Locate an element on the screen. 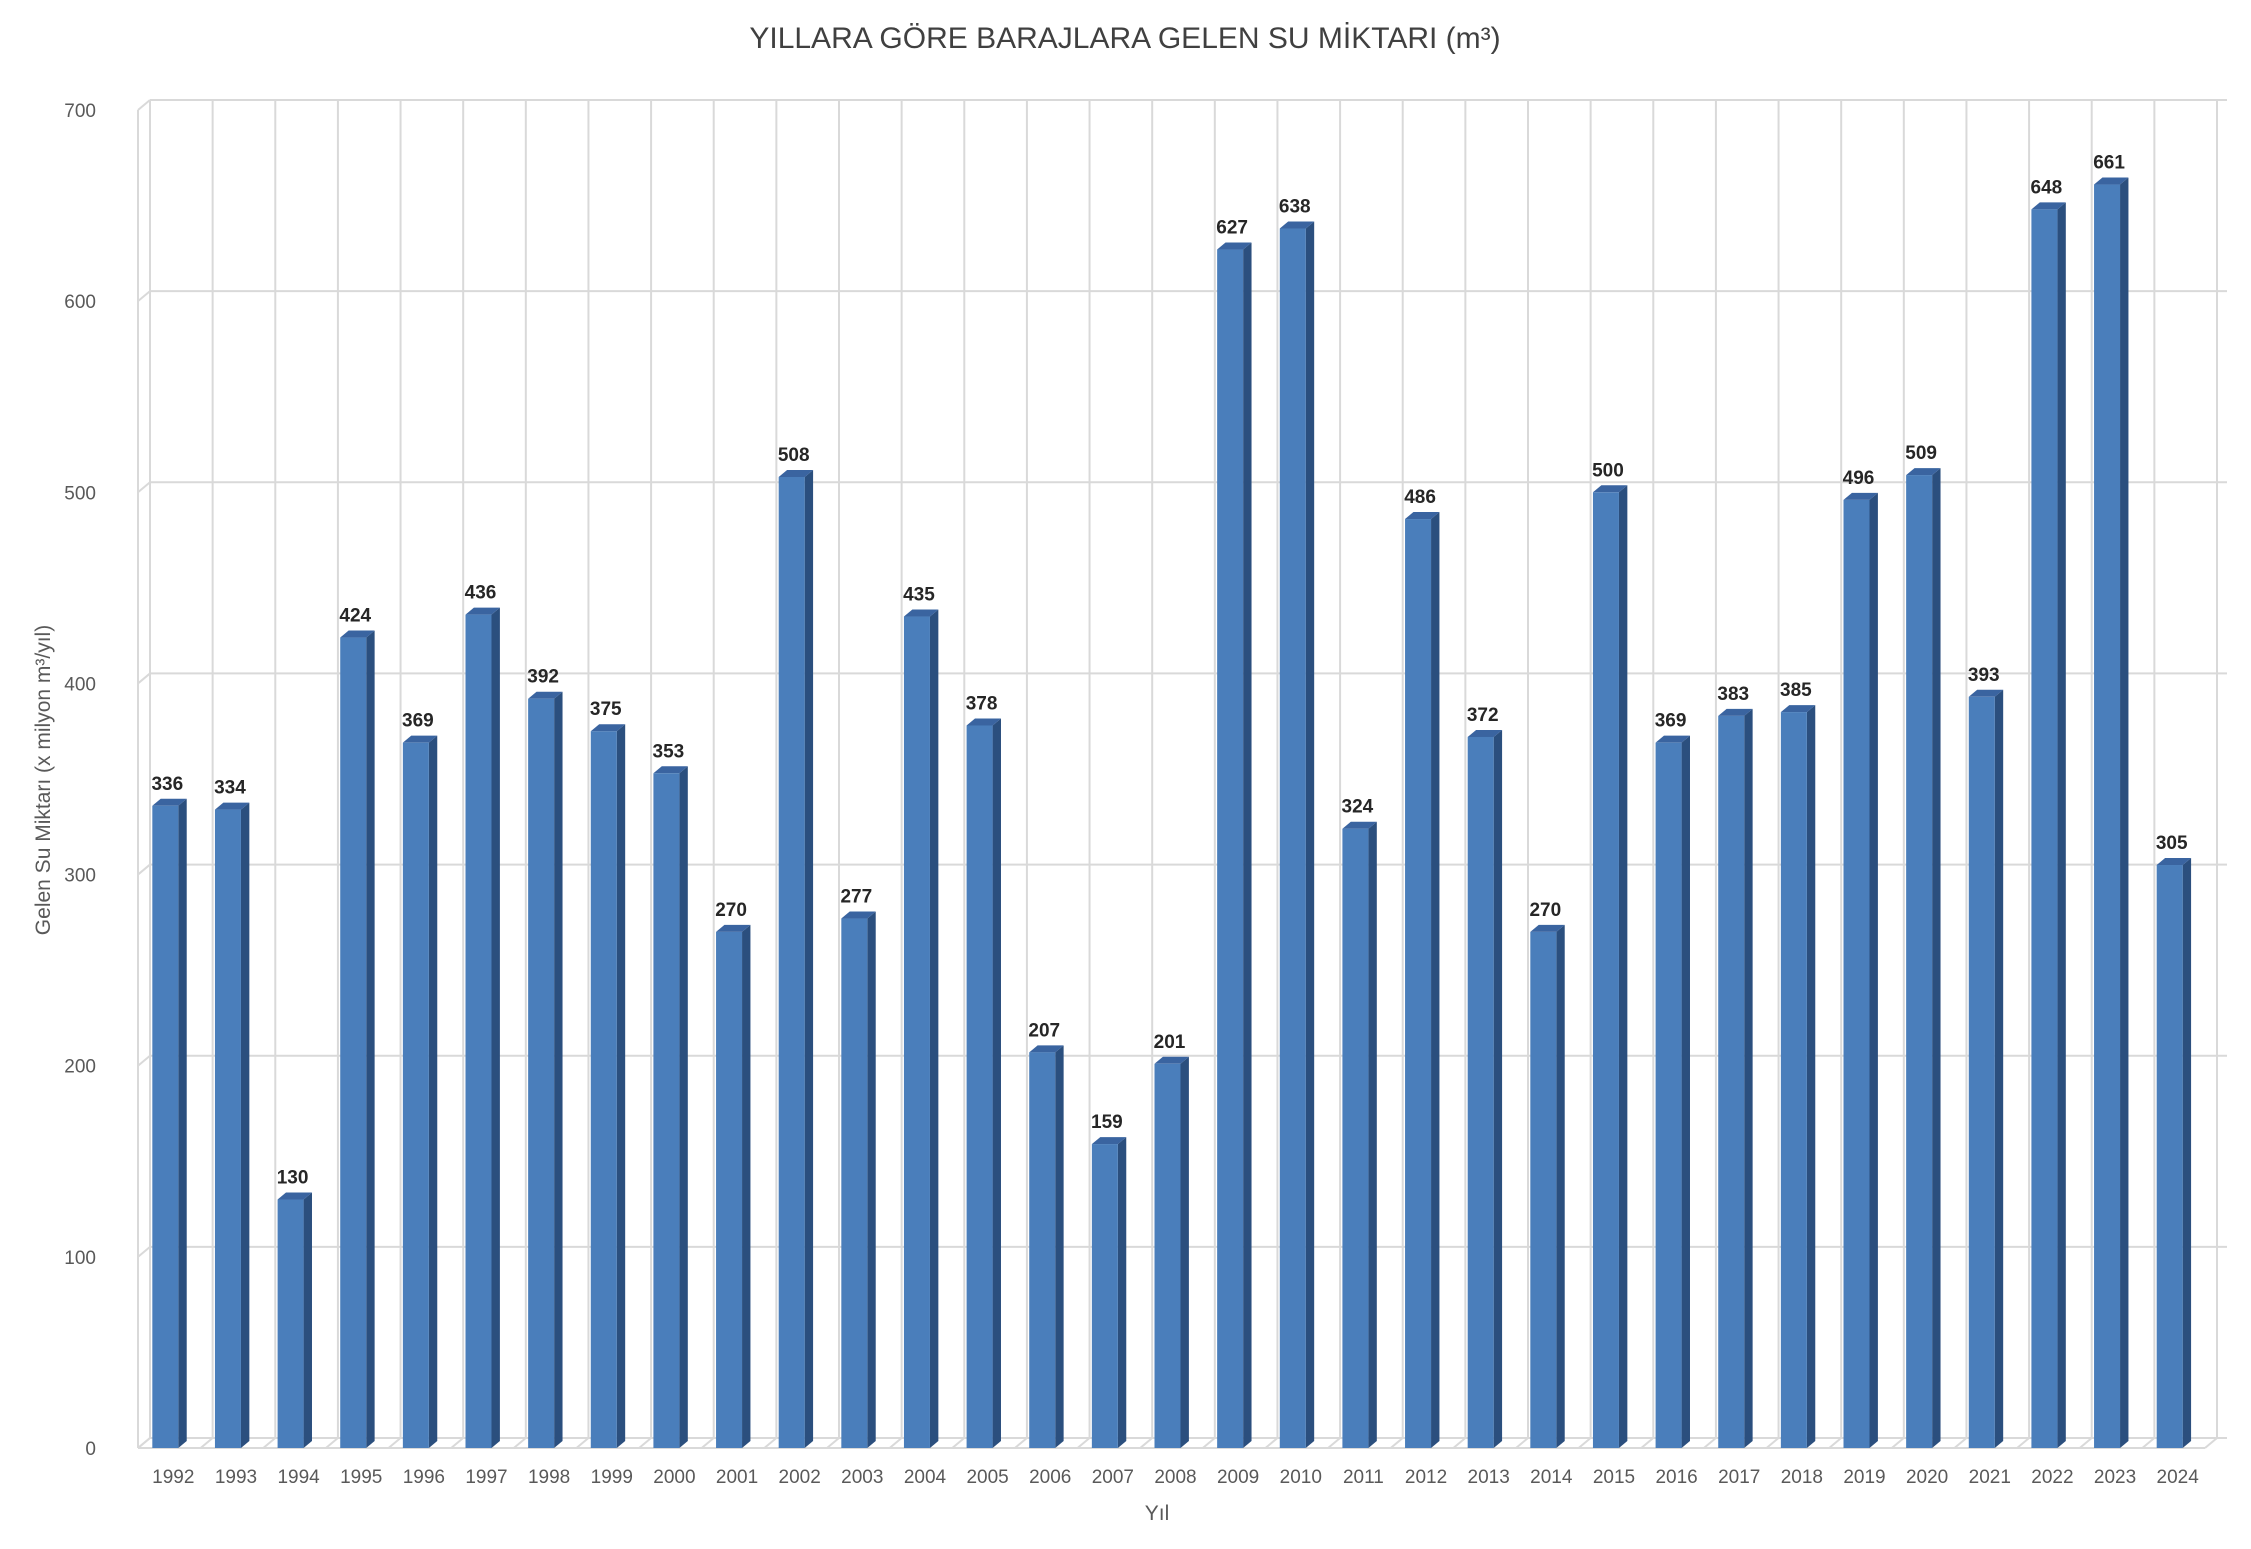 Image resolution: width=2251 pixels, height=1549 pixels. x-tick-label: 1997 is located at coordinates (486, 1477).